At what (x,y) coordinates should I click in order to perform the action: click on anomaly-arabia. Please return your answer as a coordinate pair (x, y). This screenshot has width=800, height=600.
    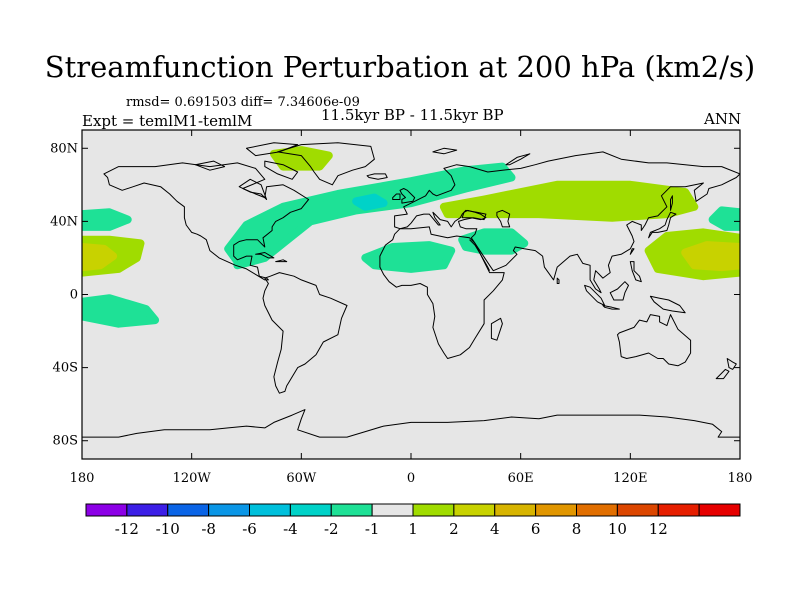
    Looking at the image, I should click on (493, 241).